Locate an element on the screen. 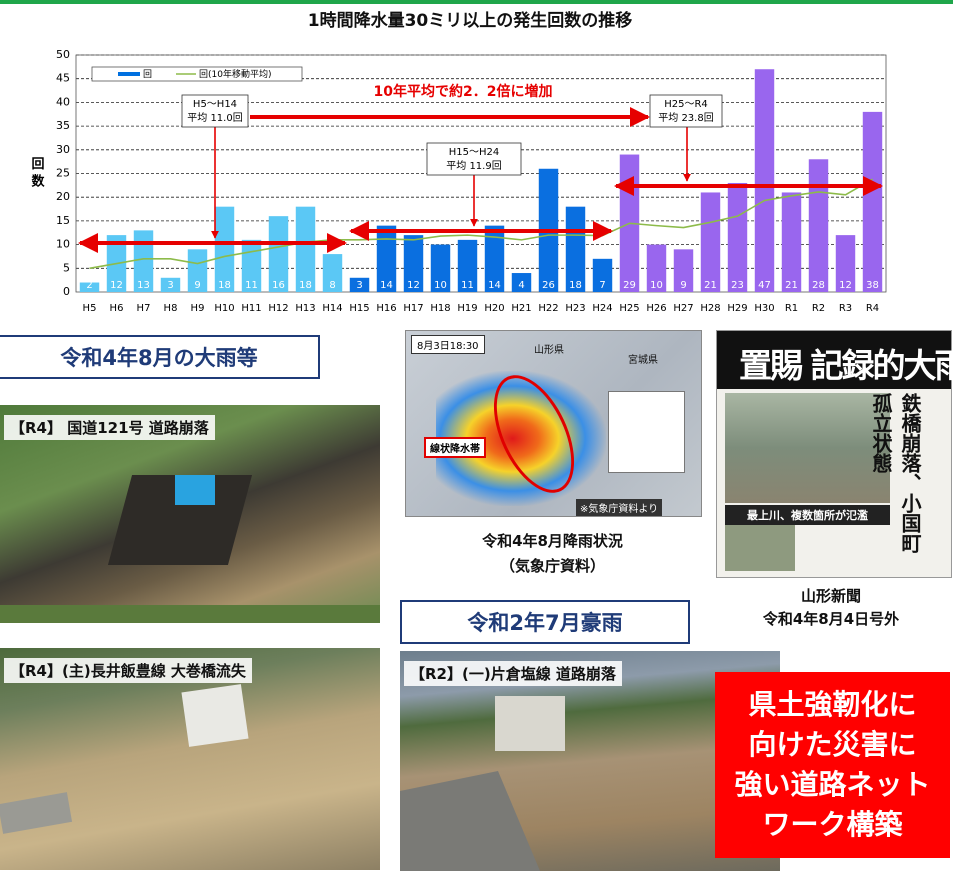  legend-label: 回(10年移動平均) is located at coordinates (235, 74).